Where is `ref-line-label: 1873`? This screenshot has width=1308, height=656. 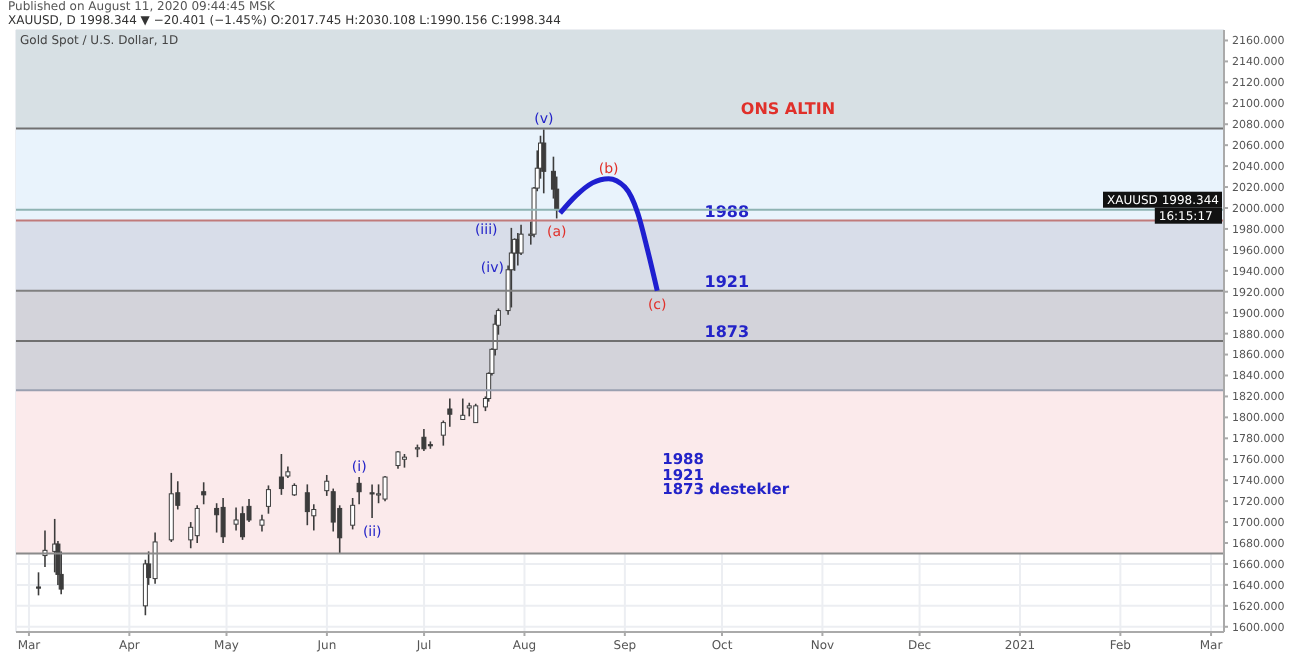 ref-line-label: 1873 is located at coordinates (727, 331).